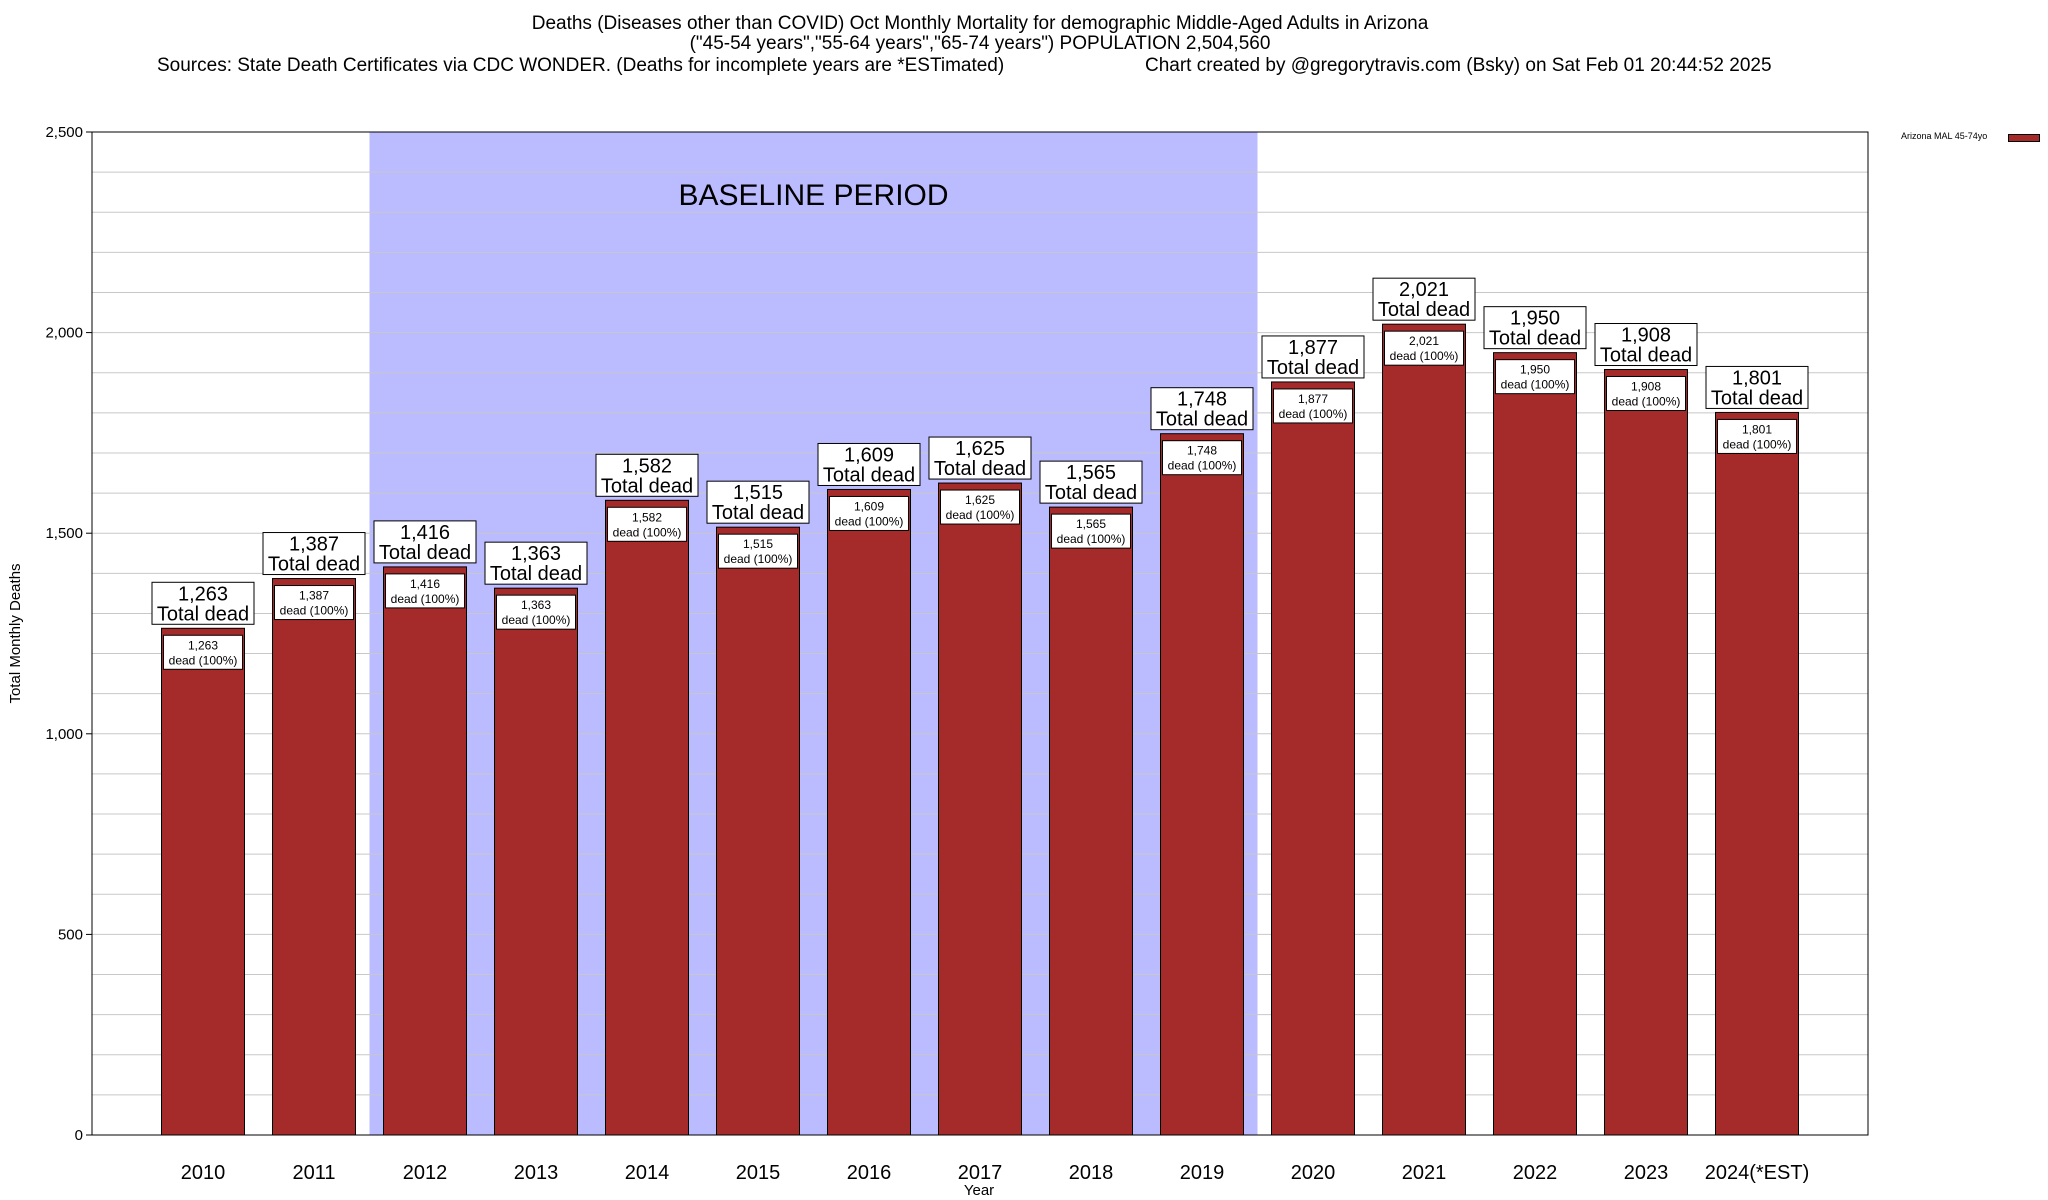 The width and height of the screenshot is (2048, 1200). What do you see at coordinates (1424, 1173) in the screenshot?
I see `x-tick-label: 2021` at bounding box center [1424, 1173].